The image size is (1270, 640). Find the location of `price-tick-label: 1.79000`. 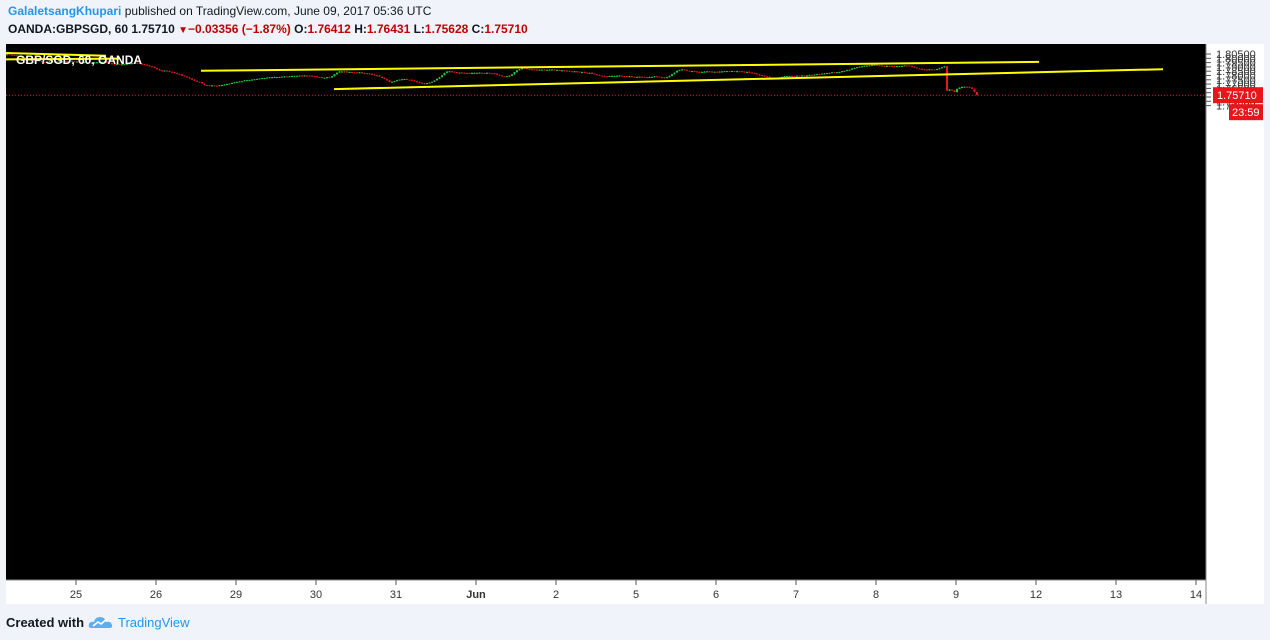

price-tick-label: 1.79000 is located at coordinates (1236, 68).